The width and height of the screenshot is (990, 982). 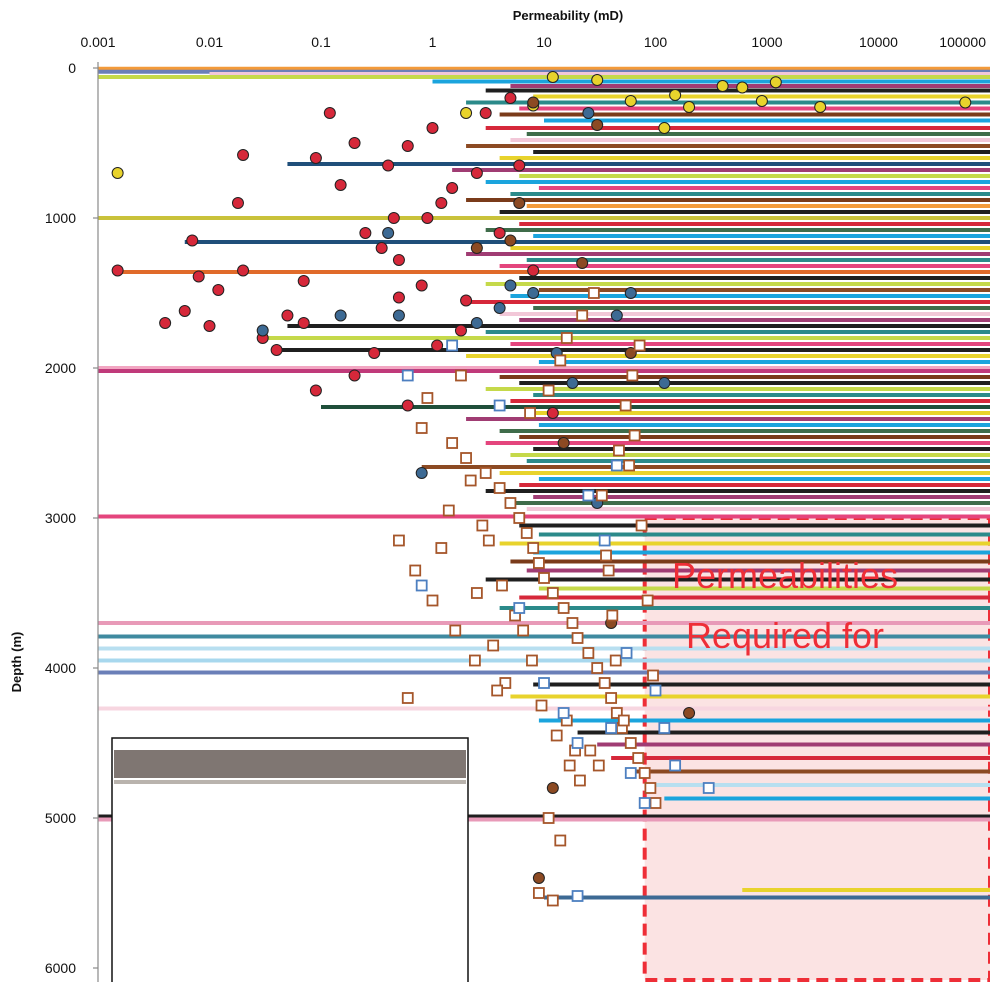 What do you see at coordinates (656, 42) in the screenshot?
I see `x-tick-label-5: 100` at bounding box center [656, 42].